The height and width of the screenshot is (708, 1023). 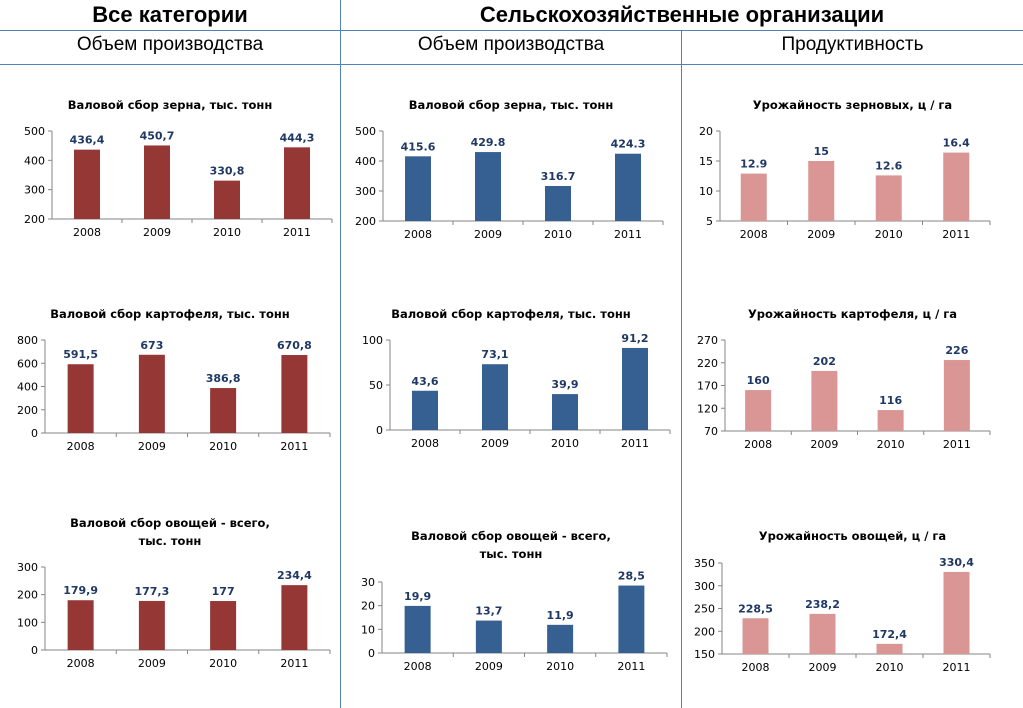 What do you see at coordinates (558, 176) in the screenshot?
I see `data-label: 316.7` at bounding box center [558, 176].